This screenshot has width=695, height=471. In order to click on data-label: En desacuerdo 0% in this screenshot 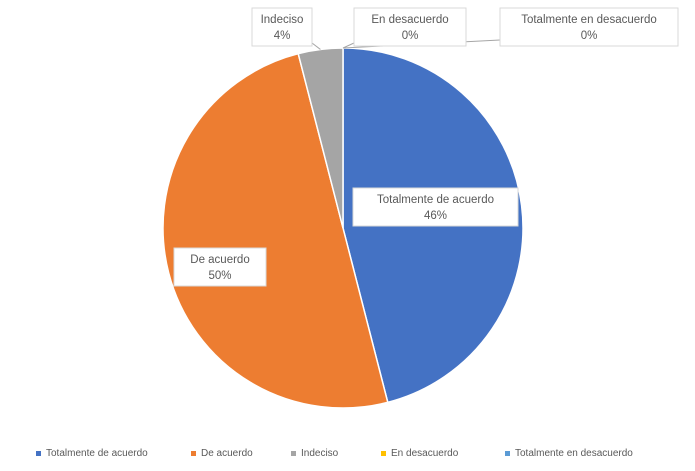, I will do `click(410, 27)`.